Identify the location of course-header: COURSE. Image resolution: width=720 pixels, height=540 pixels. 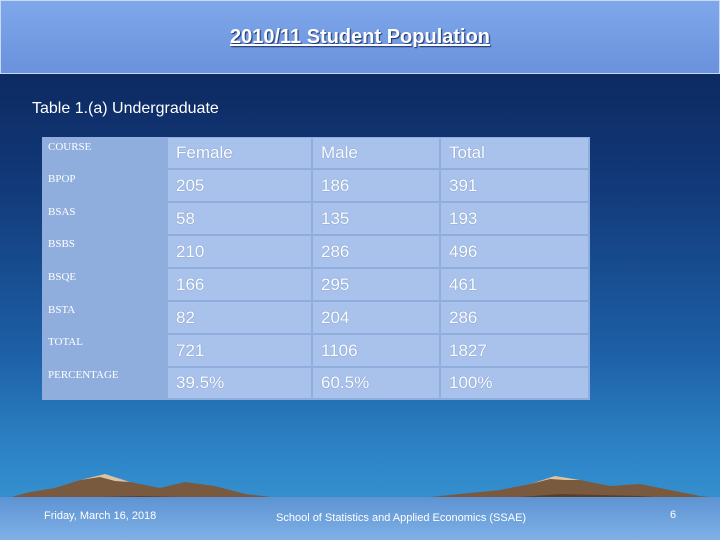
(70, 147).